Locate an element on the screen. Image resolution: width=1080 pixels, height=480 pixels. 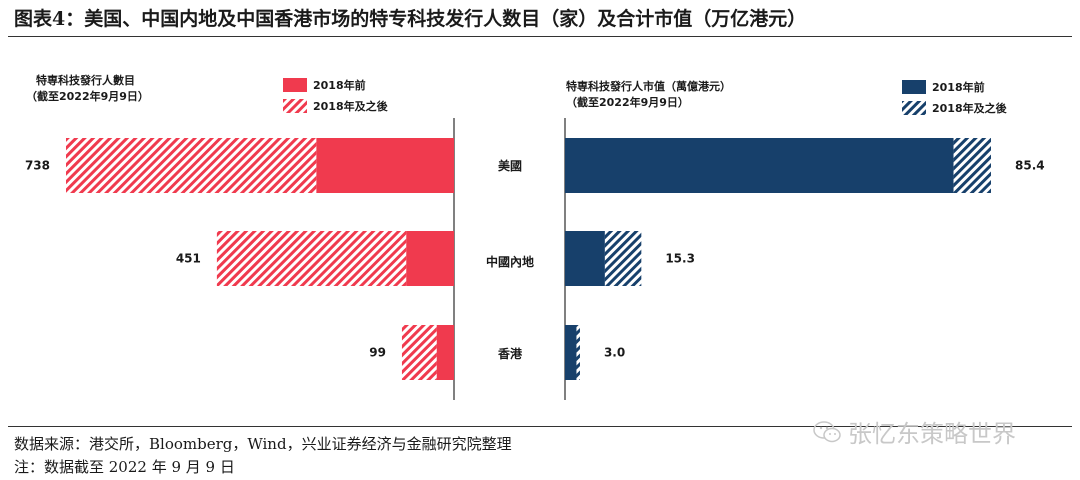
right-total-label-mainland: 15.3 is located at coordinates (680, 259).